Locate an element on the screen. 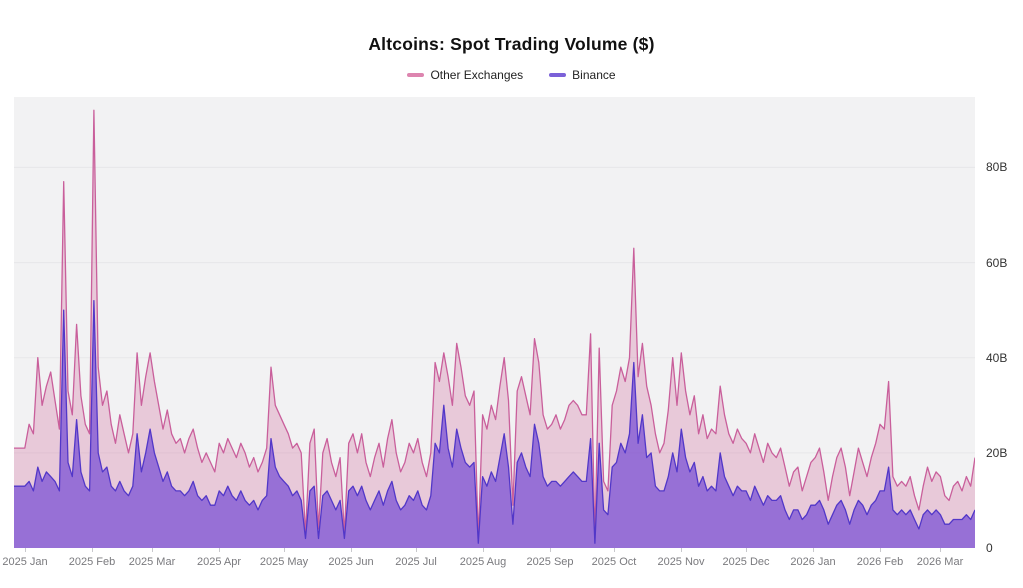  y-tick-label-0: 0 is located at coordinates (989, 548).